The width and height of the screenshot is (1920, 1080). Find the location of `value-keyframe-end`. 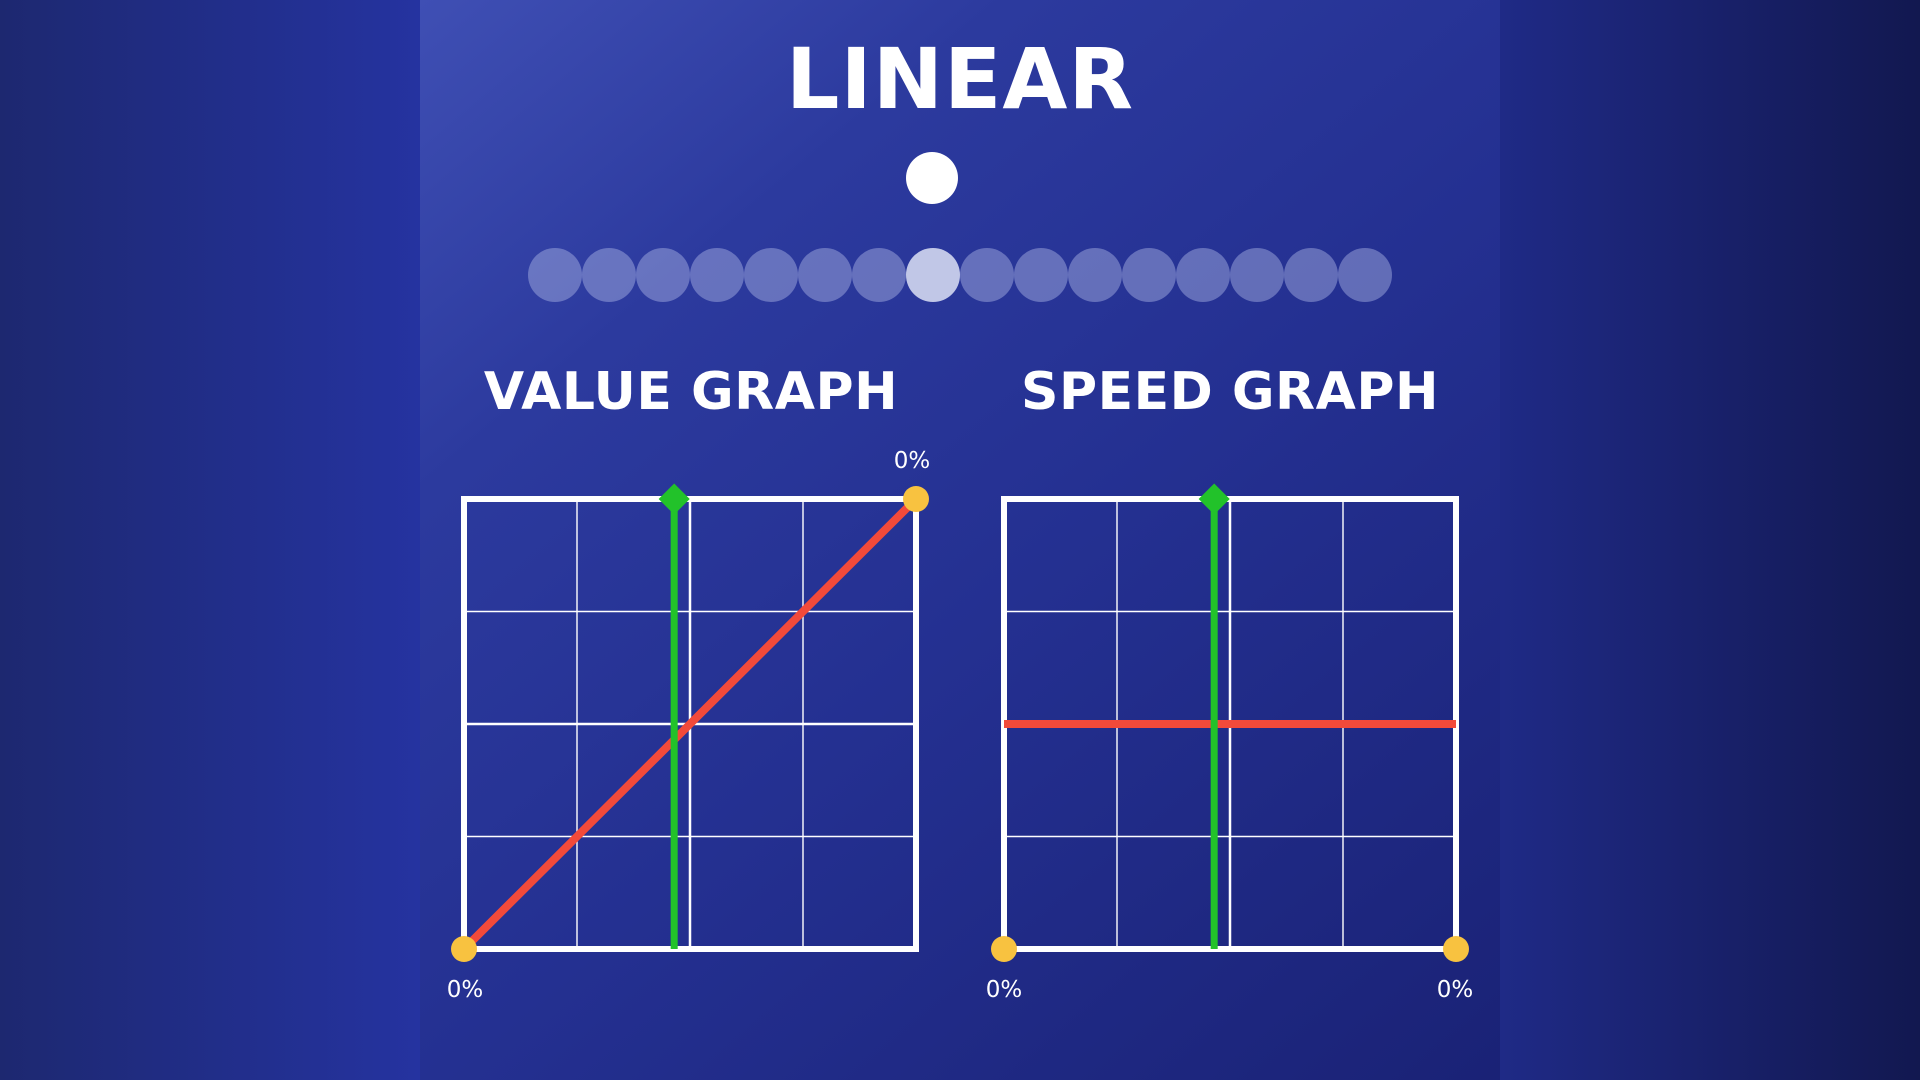

value-keyframe-end is located at coordinates (916, 499).